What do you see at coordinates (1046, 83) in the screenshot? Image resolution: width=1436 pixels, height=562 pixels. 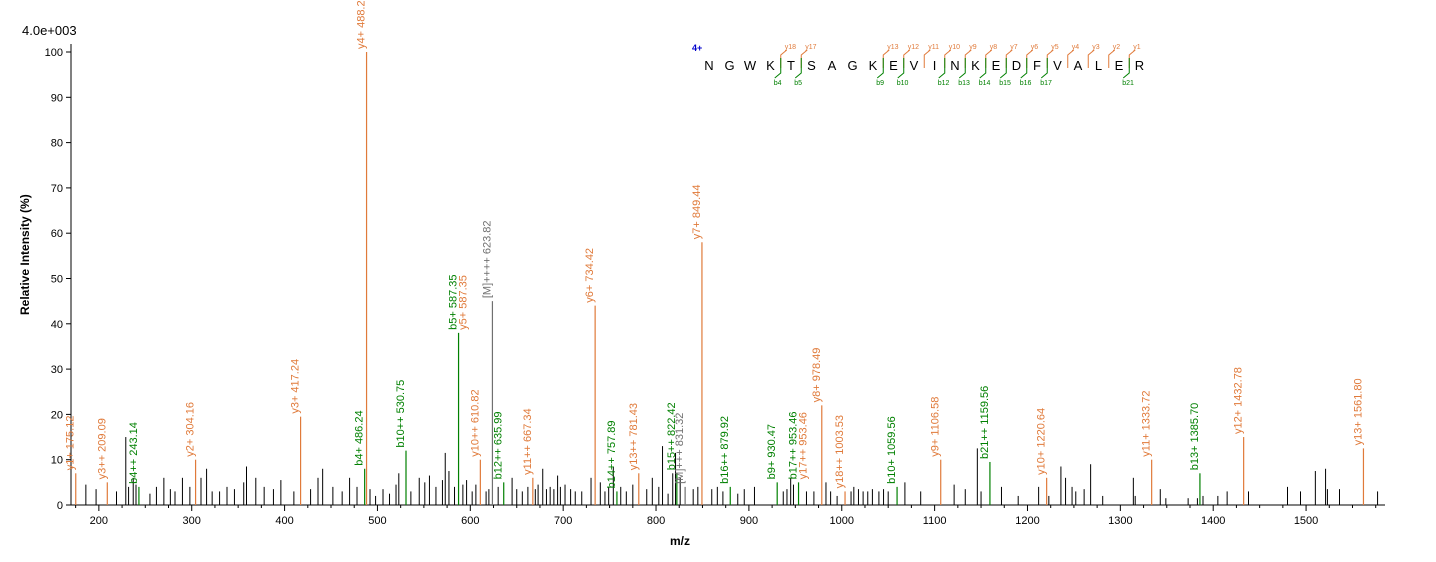 I see `b-ion-label: b17` at bounding box center [1046, 83].